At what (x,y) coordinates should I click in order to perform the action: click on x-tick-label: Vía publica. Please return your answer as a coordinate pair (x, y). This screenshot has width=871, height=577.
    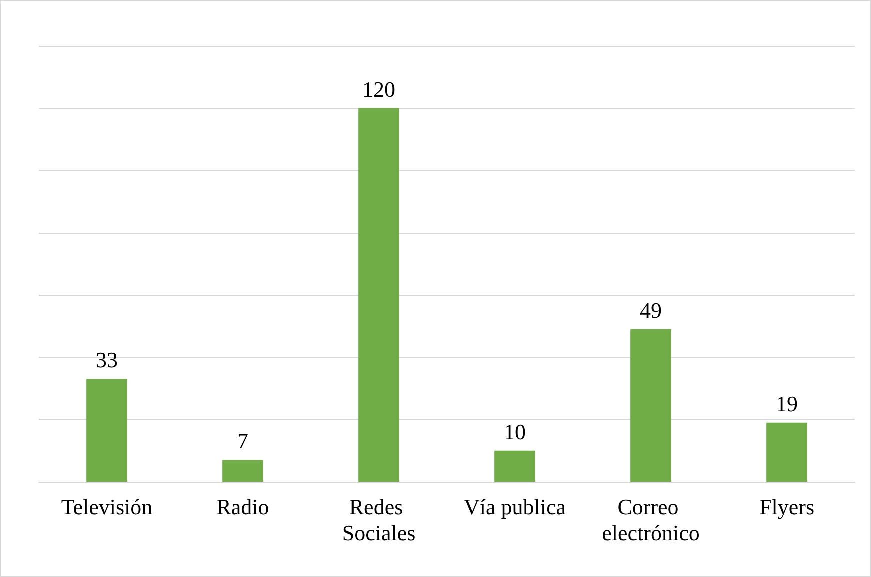
    Looking at the image, I should click on (515, 507).